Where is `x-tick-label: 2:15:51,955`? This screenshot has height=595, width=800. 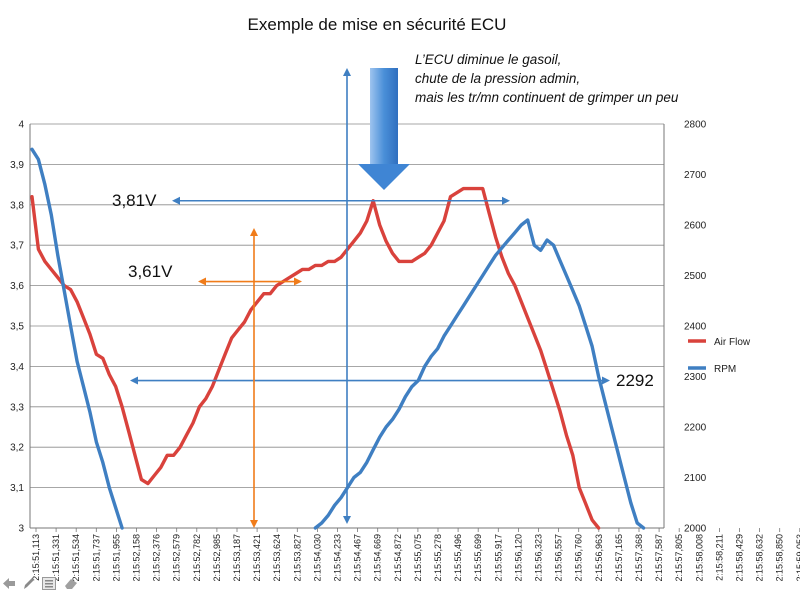 x-tick-label: 2:15:51,955 is located at coordinates (116, 558).